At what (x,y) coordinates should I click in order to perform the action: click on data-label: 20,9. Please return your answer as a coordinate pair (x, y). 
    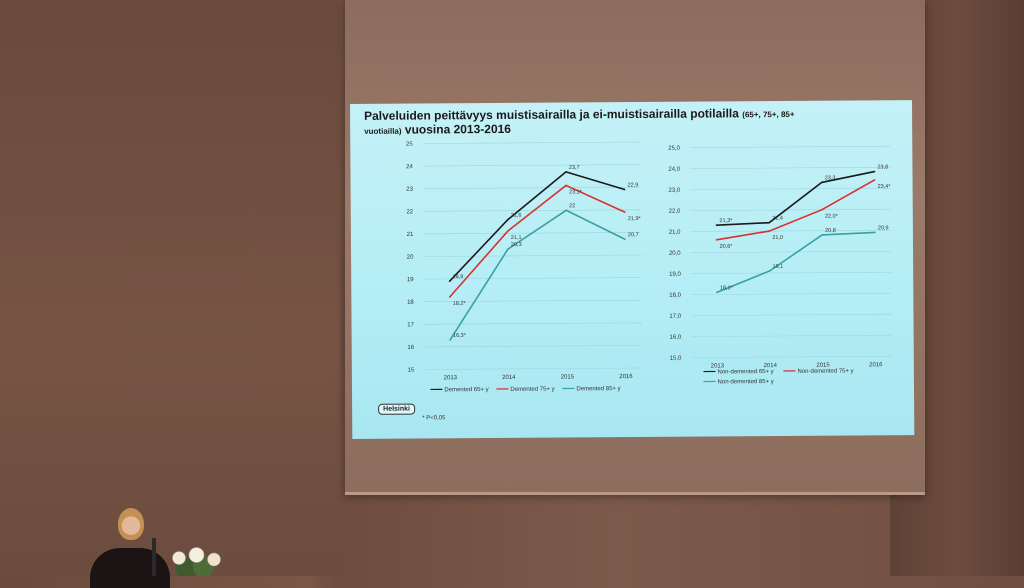
    Looking at the image, I should click on (883, 228).